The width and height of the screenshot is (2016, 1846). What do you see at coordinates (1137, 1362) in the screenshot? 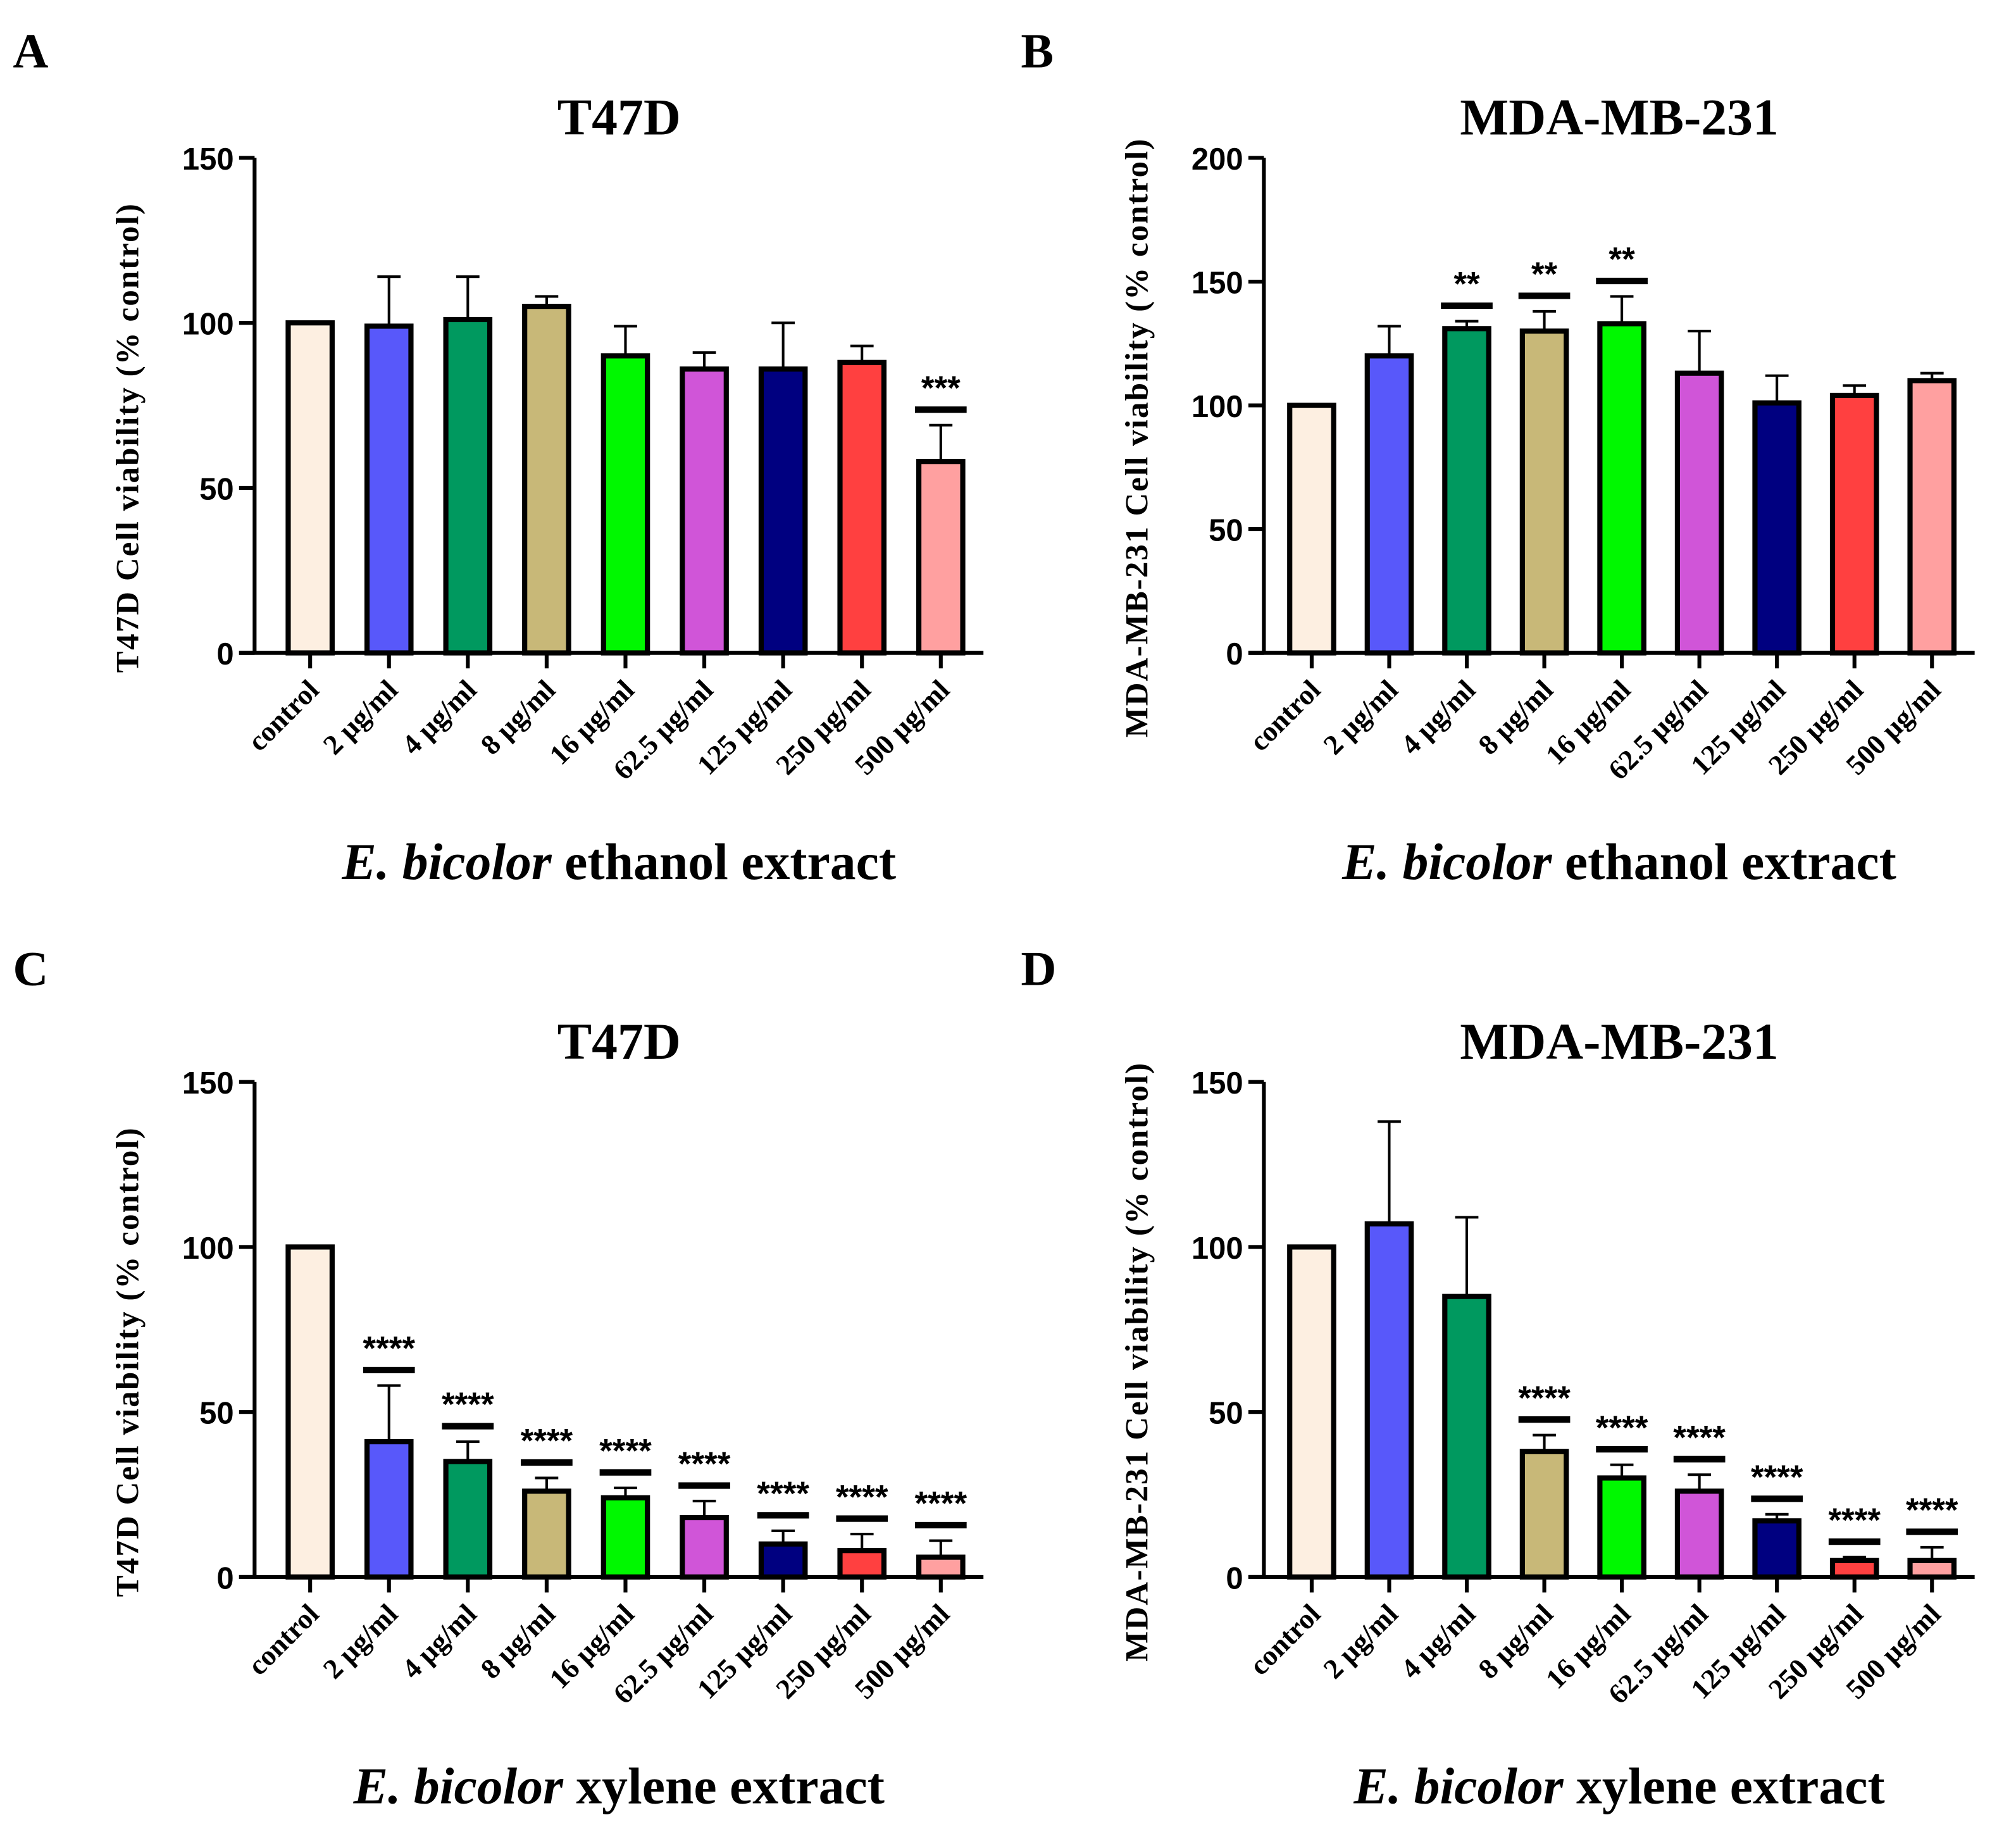
I see `y-axis-label: MDA-MB-231 Cell viability (% control)` at bounding box center [1137, 1362].